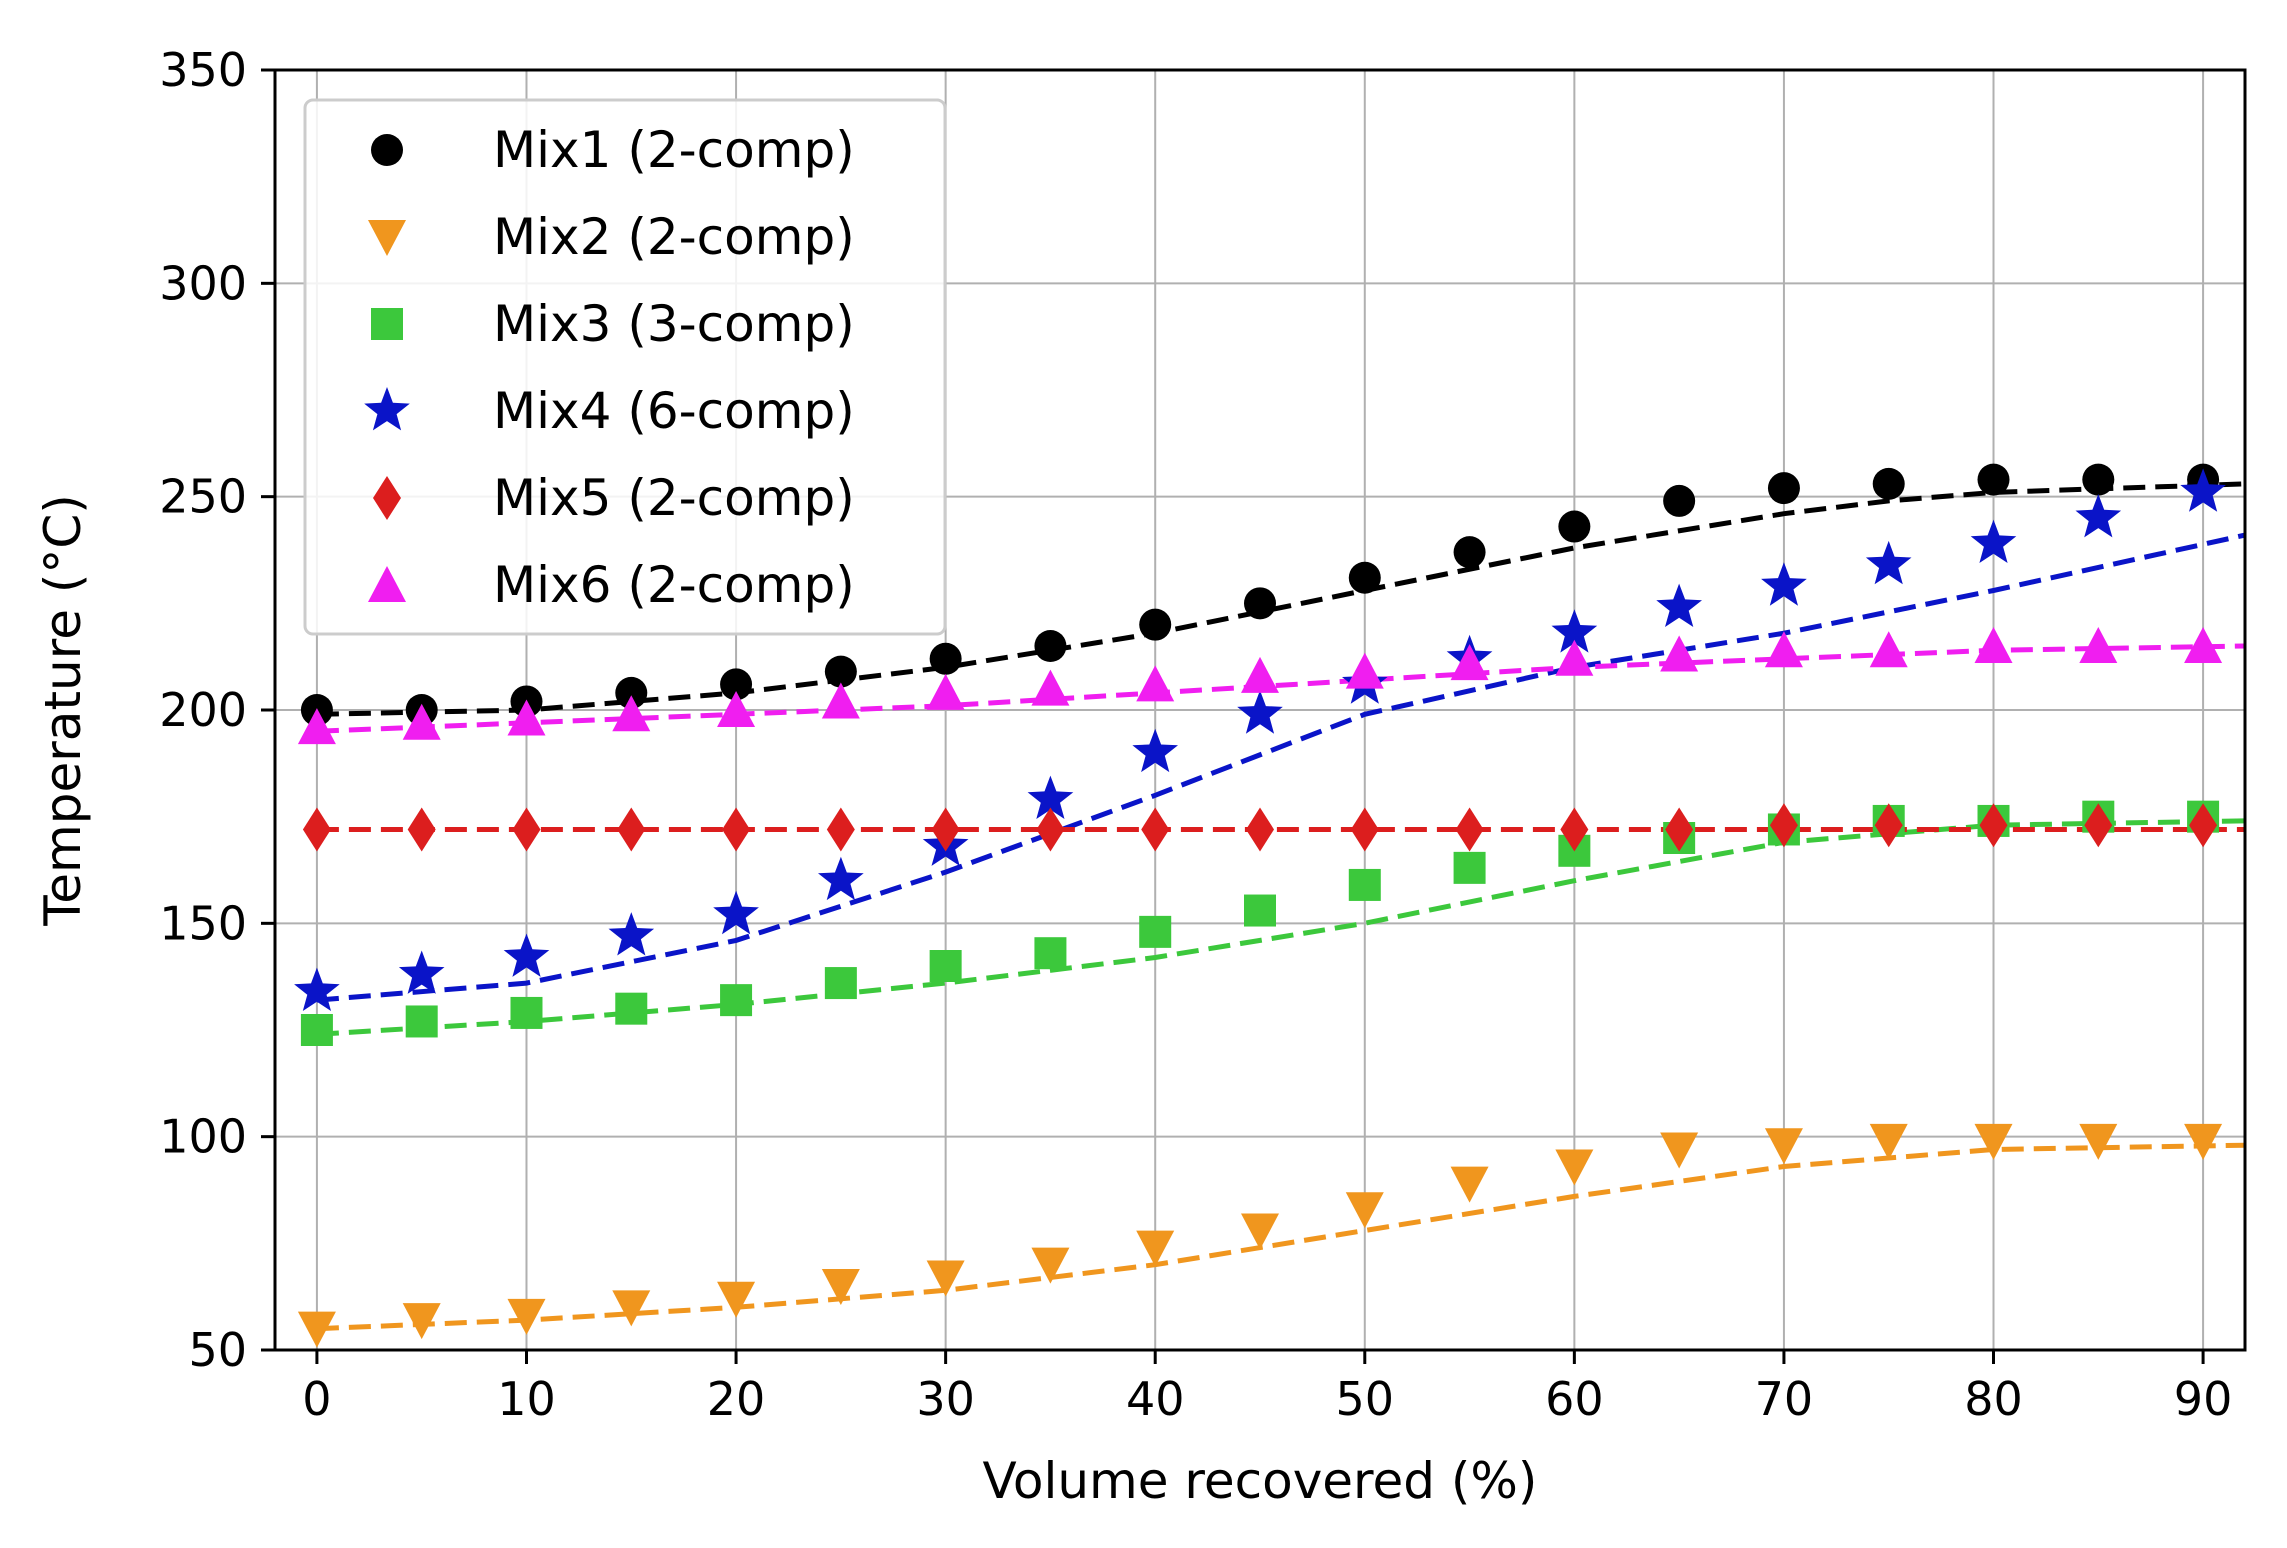 The image size is (2287, 1548). What do you see at coordinates (1155, 1399) in the screenshot?
I see `x-tick-label: 40` at bounding box center [1155, 1399].